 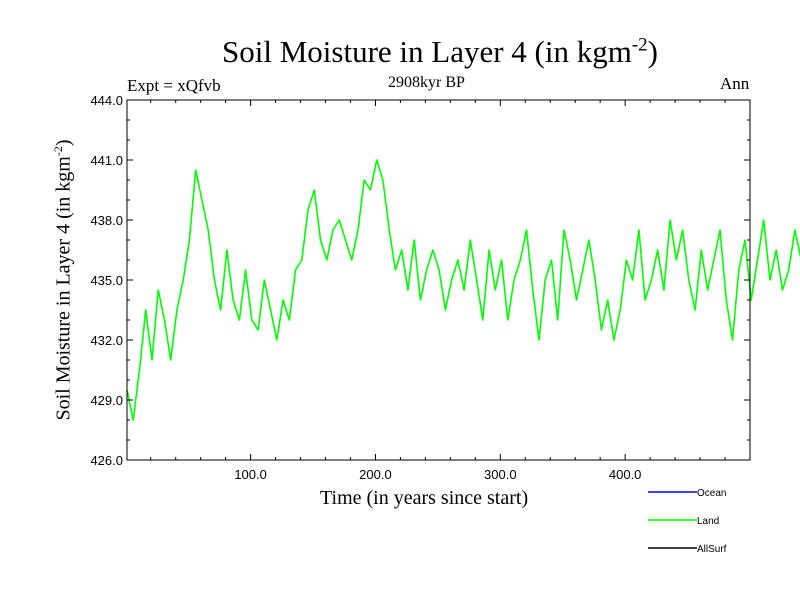 I want to click on legend-label-ocean: Ocean, so click(x=711, y=493).